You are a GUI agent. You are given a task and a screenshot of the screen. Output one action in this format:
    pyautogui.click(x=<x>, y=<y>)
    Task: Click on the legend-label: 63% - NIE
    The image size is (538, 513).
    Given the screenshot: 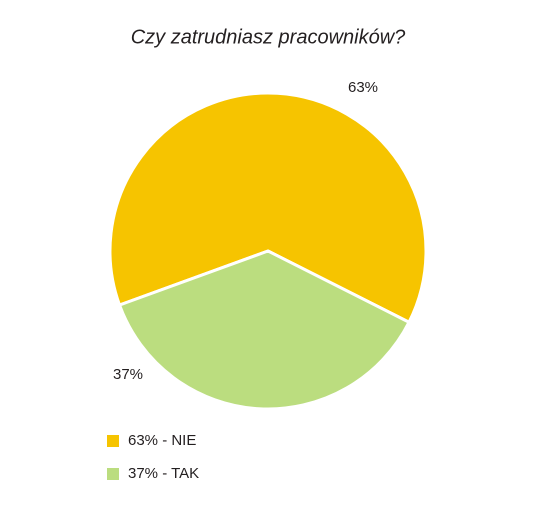 What is the action you would take?
    pyautogui.click(x=162, y=440)
    